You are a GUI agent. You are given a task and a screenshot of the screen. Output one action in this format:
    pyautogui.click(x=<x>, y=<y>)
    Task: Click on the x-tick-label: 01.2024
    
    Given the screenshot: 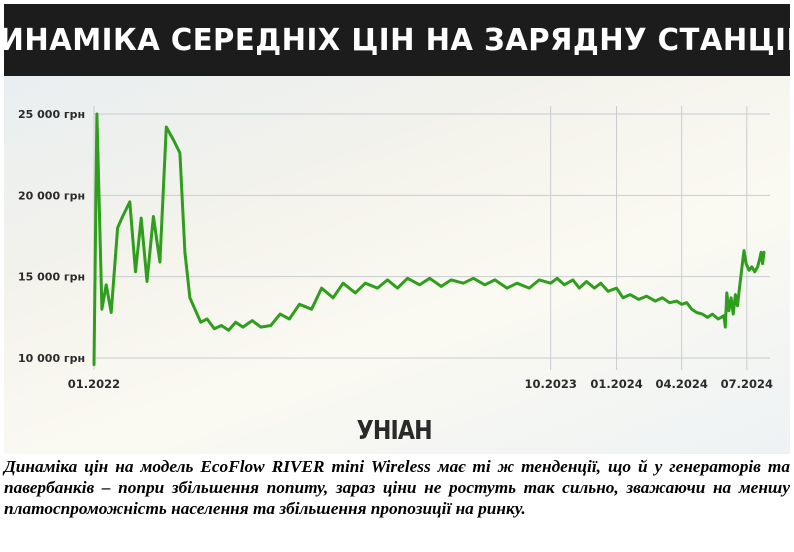 What is the action you would take?
    pyautogui.click(x=616, y=384)
    